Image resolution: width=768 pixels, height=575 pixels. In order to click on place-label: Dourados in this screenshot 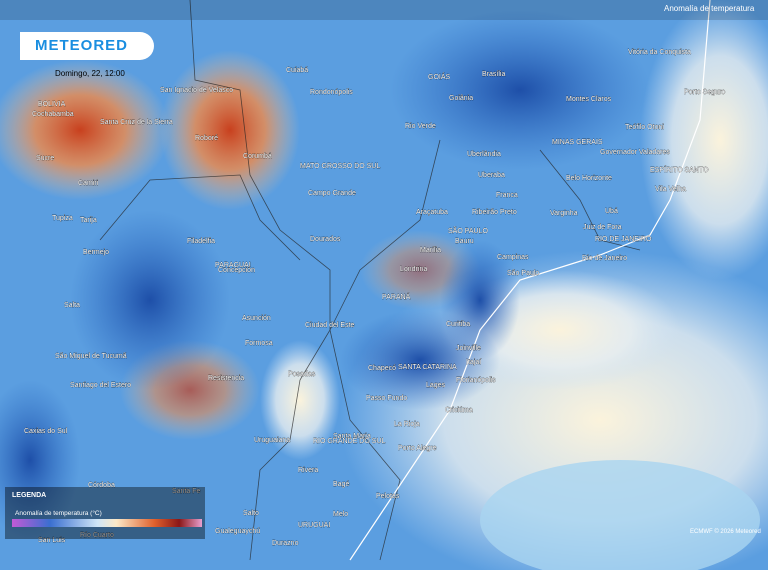, I will do `click(325, 239)`.